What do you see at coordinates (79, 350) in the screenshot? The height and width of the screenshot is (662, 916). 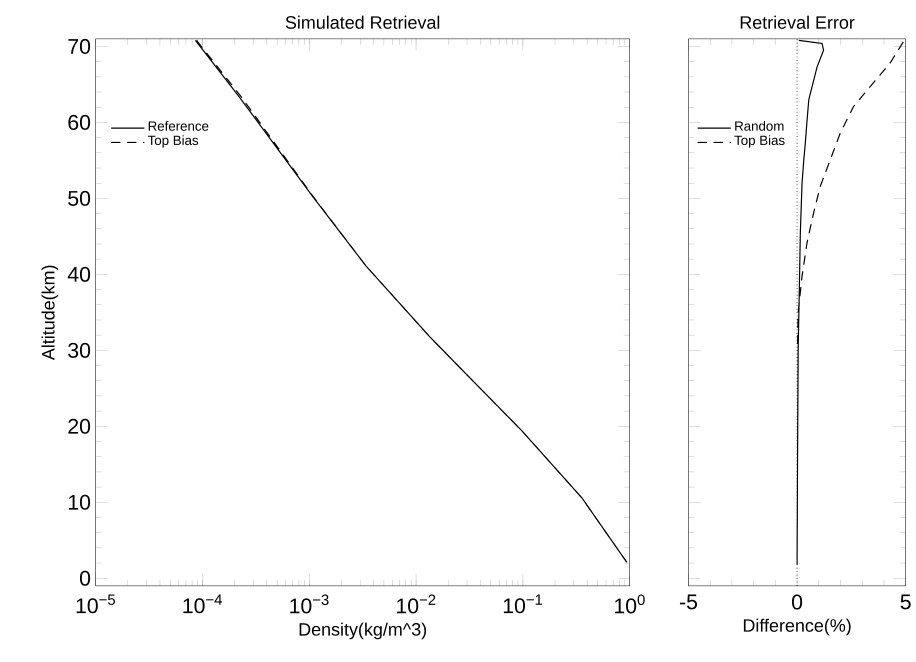 I see `y-tick-label: 30` at bounding box center [79, 350].